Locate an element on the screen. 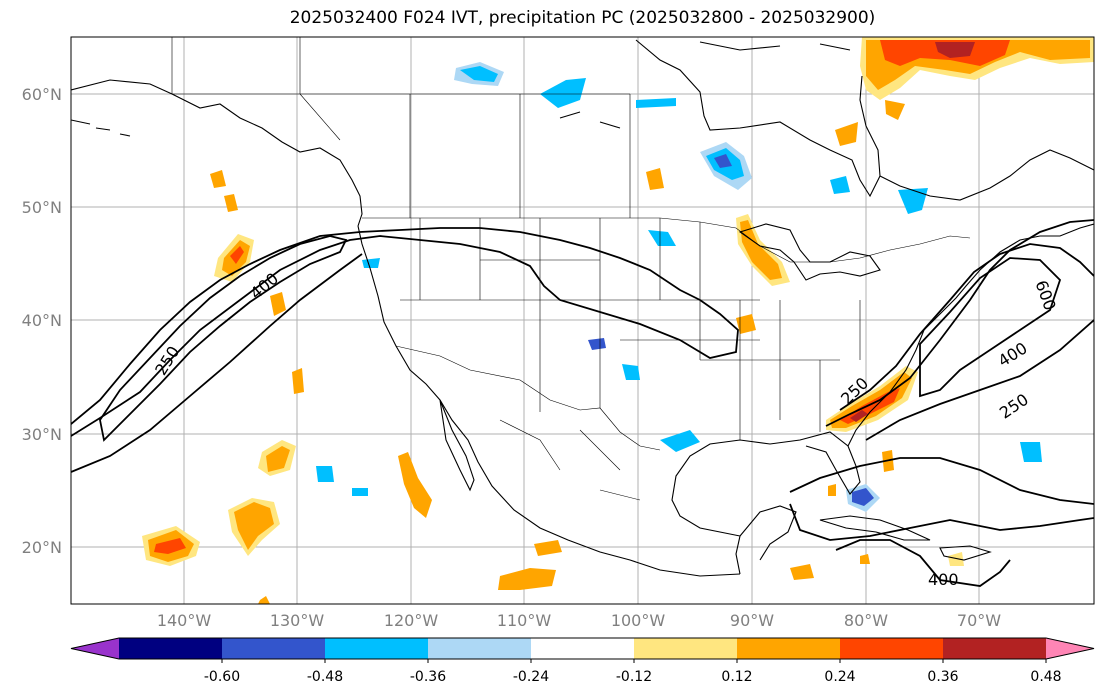 The image size is (1105, 698). ivt-contour-atlantic-250b is located at coordinates (979, 380).